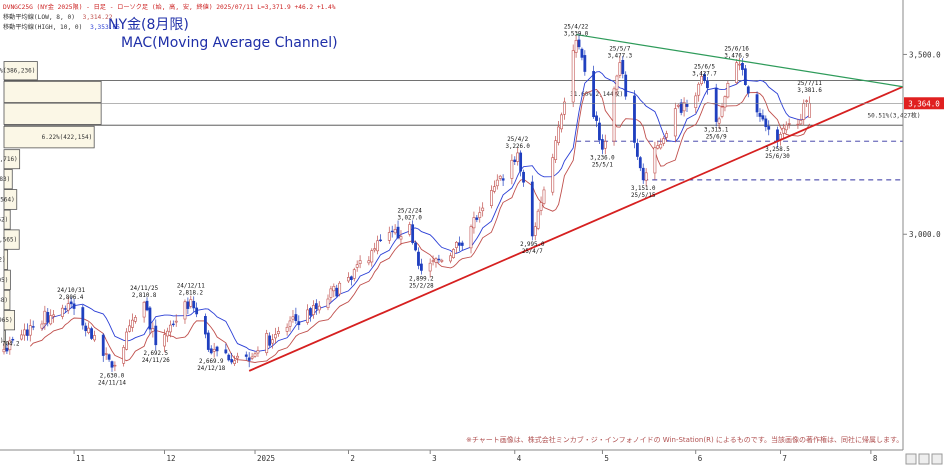 Image resolution: width=947 pixels, height=476 pixels. Describe the element at coordinates (71, 298) in the screenshot. I see `annotation-price-0: 2,806.4` at that location.